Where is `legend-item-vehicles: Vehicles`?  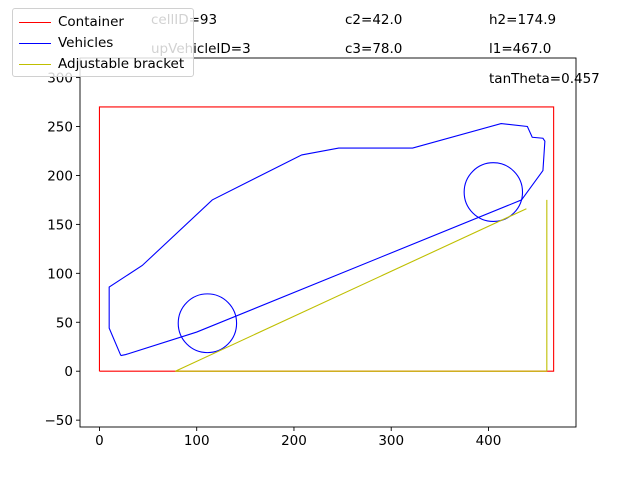
legend-item-vehicles: Vehicles is located at coordinates (103, 43).